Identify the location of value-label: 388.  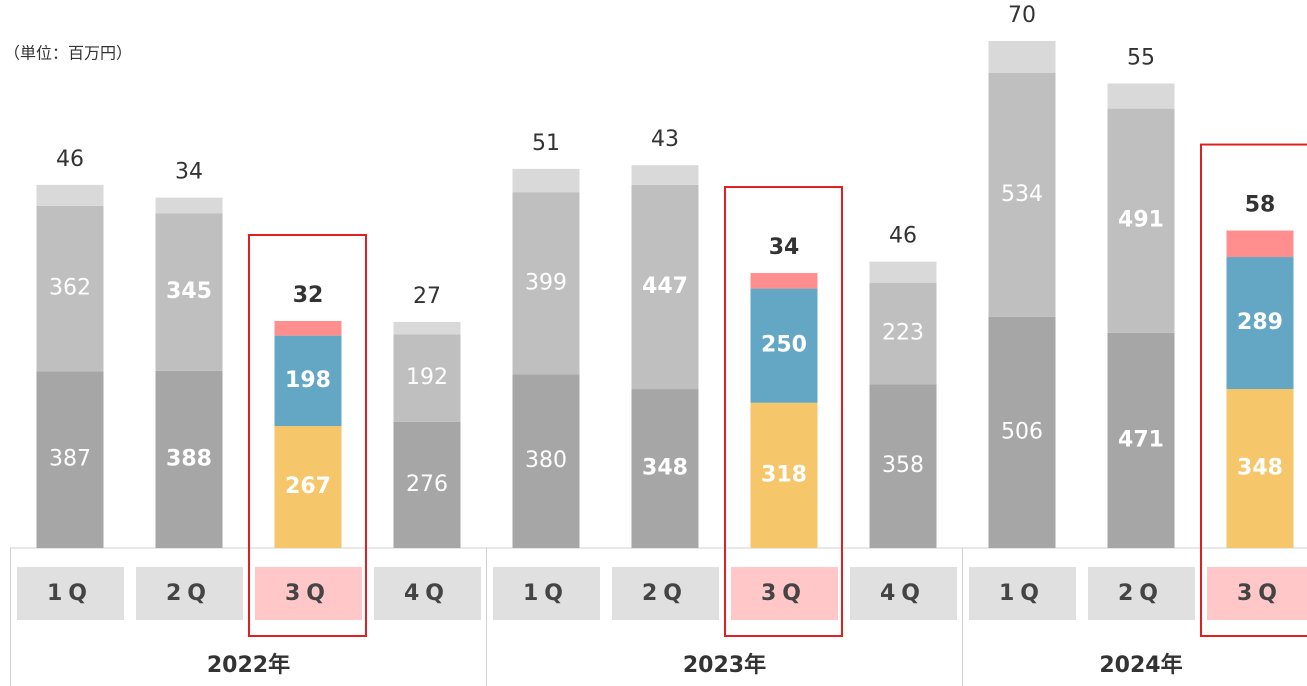
(189, 458).